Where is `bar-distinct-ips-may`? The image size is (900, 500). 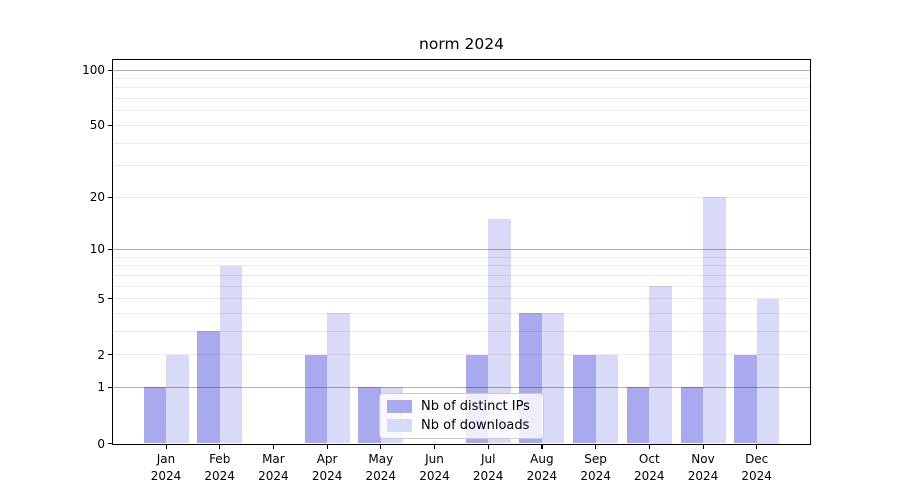
bar-distinct-ips-may is located at coordinates (369, 415).